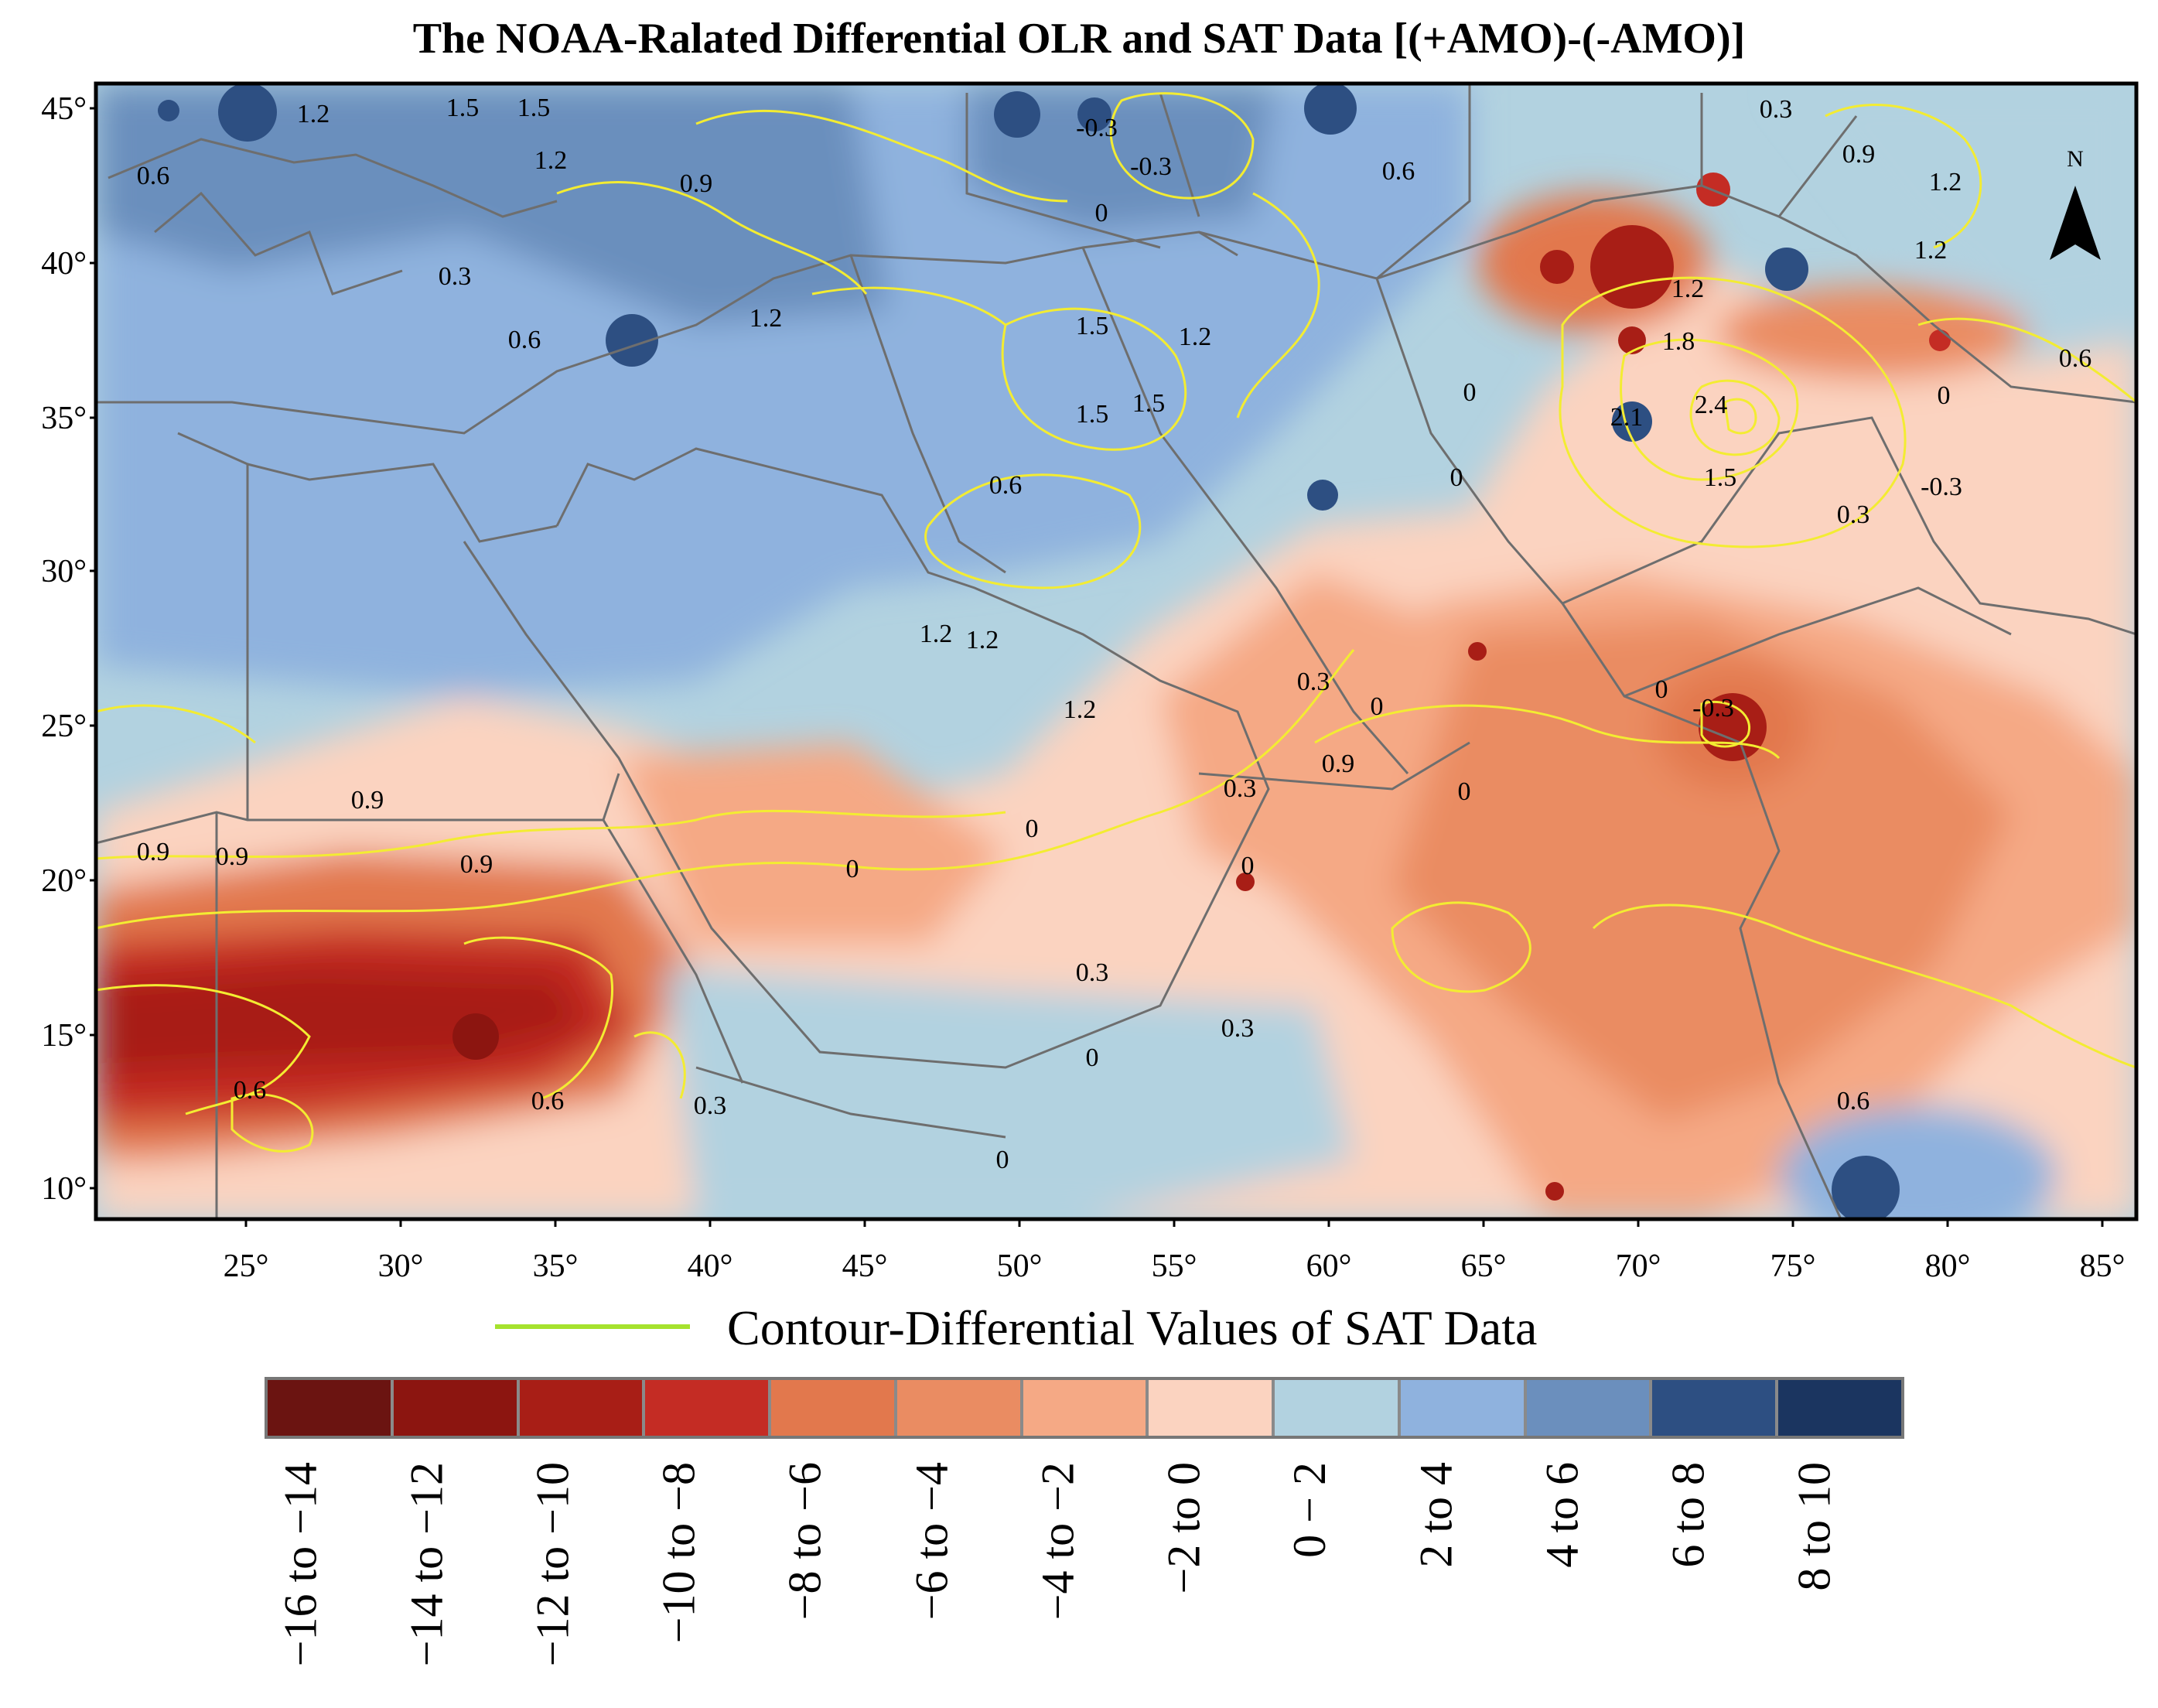 The image size is (2158, 1708). I want to click on contour-label: 1.8, so click(1678, 341).